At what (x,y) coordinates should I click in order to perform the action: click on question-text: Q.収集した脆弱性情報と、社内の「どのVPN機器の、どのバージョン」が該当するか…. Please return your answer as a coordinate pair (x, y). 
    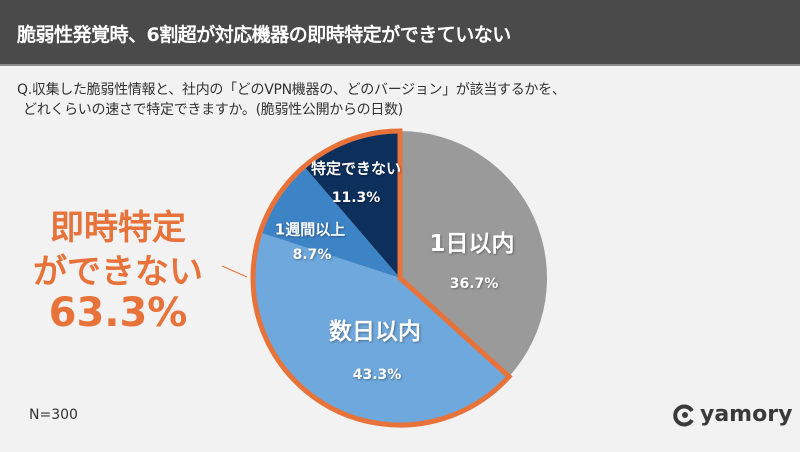
    Looking at the image, I should click on (291, 100).